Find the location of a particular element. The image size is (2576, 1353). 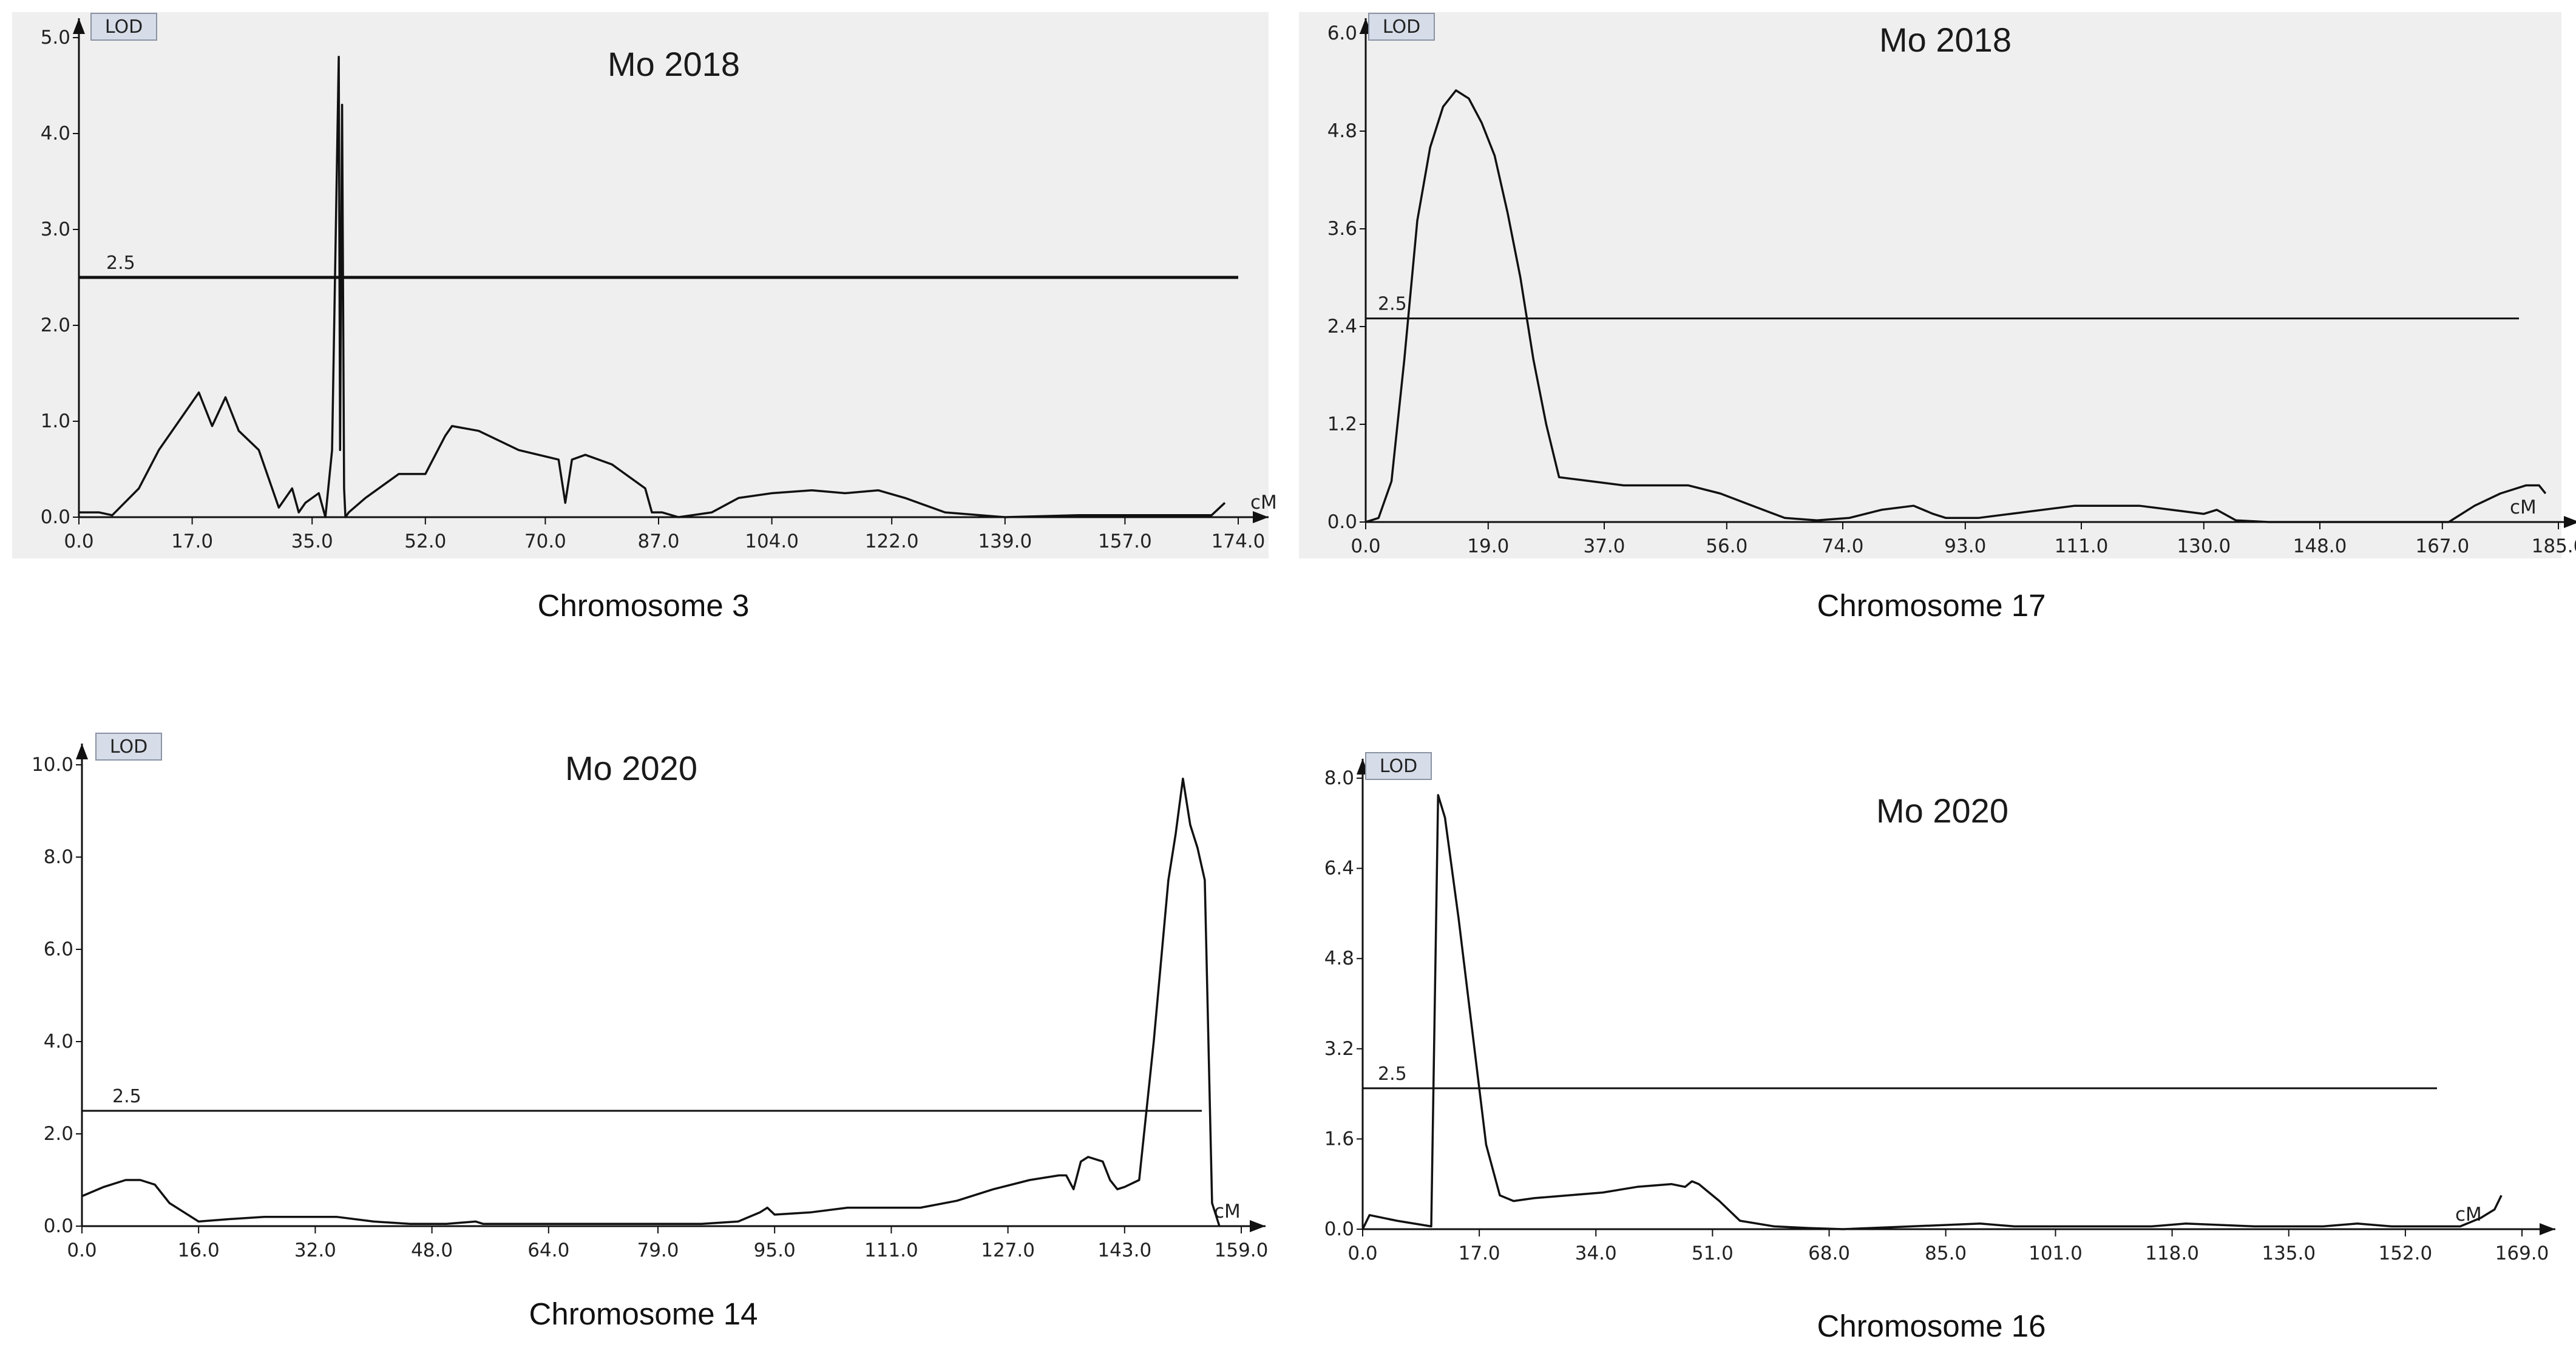

x-tick-label: 68.0 is located at coordinates (1829, 1253).